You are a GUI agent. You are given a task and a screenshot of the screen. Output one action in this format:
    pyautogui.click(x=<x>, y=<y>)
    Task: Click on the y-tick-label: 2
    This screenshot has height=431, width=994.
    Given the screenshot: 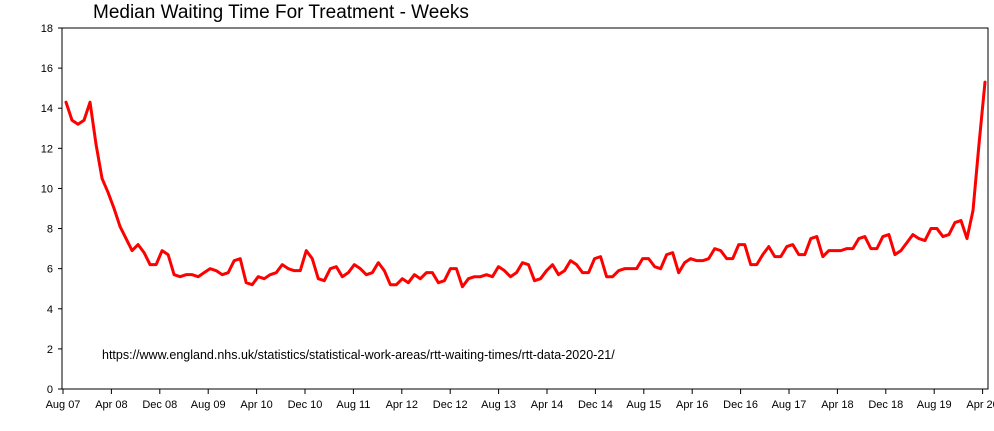 What is the action you would take?
    pyautogui.click(x=50, y=350)
    